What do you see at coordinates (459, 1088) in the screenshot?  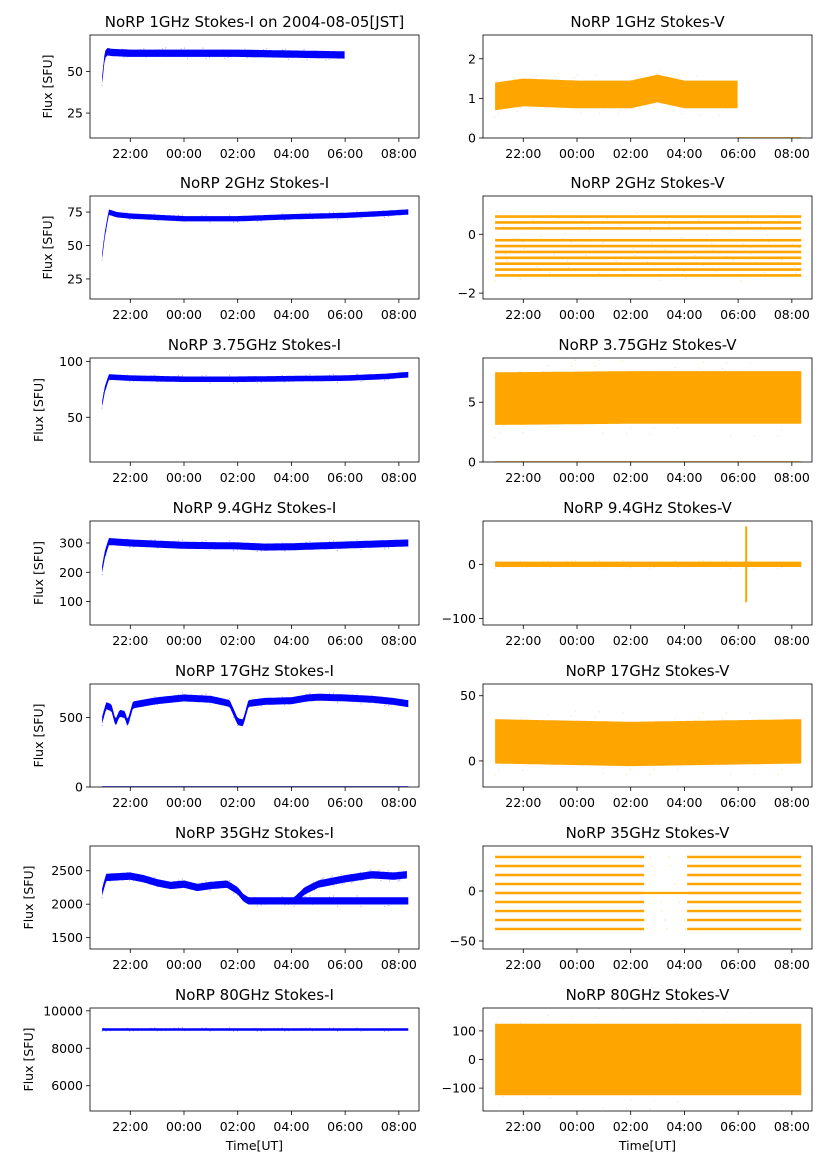 I see `y-tick-label: −100` at bounding box center [459, 1088].